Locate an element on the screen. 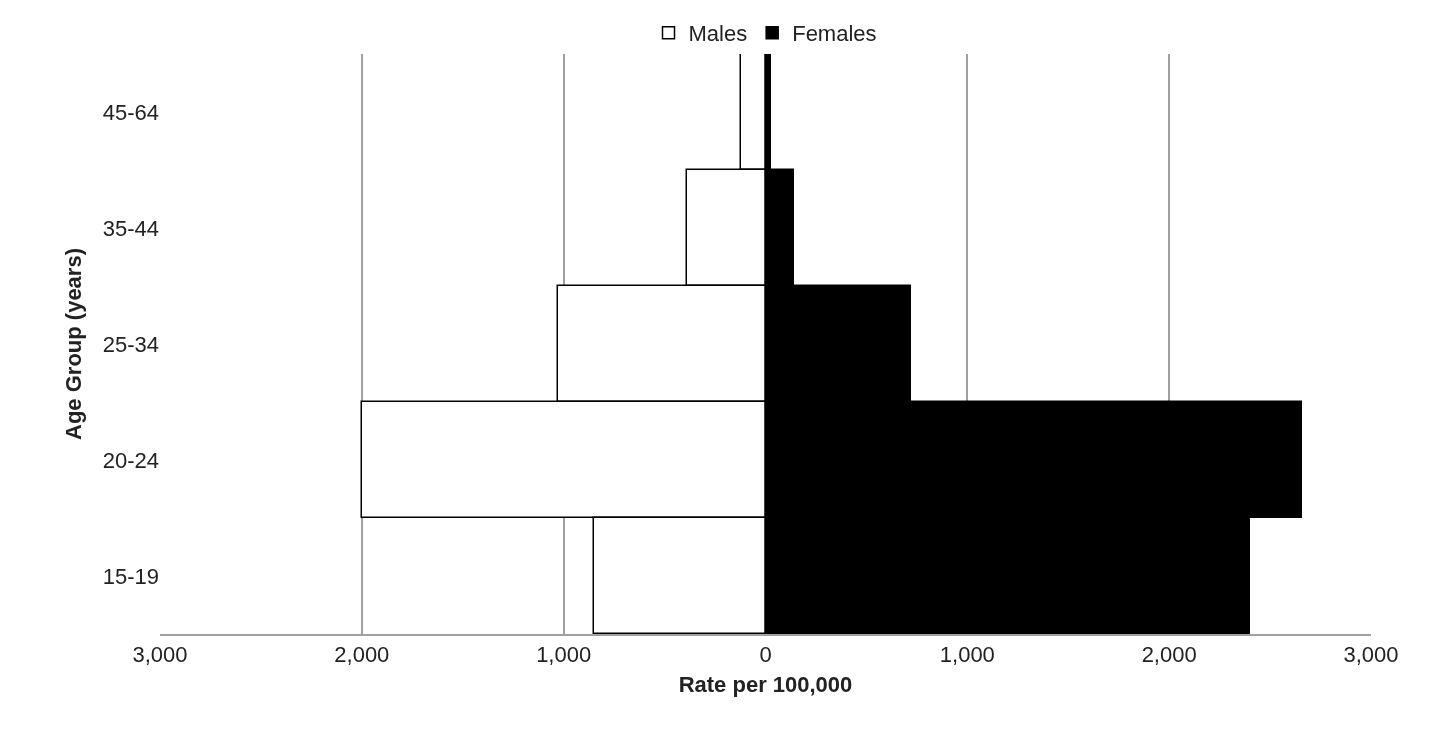 This screenshot has height=734, width=1441. y-tick-label: 45-64 is located at coordinates (130, 112).